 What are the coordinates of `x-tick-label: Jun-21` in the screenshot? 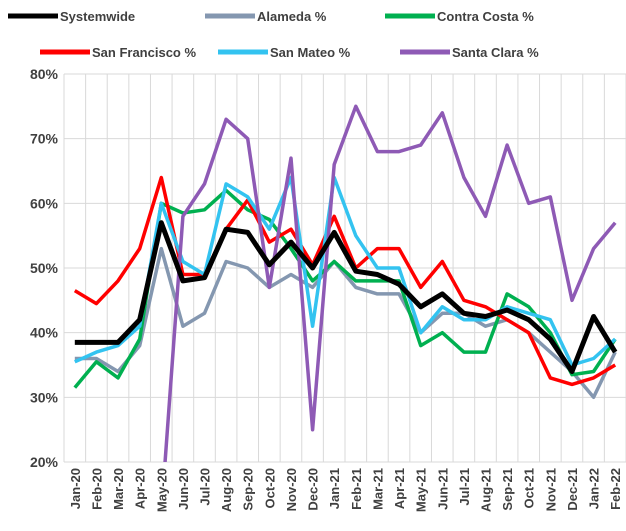 It's located at (442, 489).